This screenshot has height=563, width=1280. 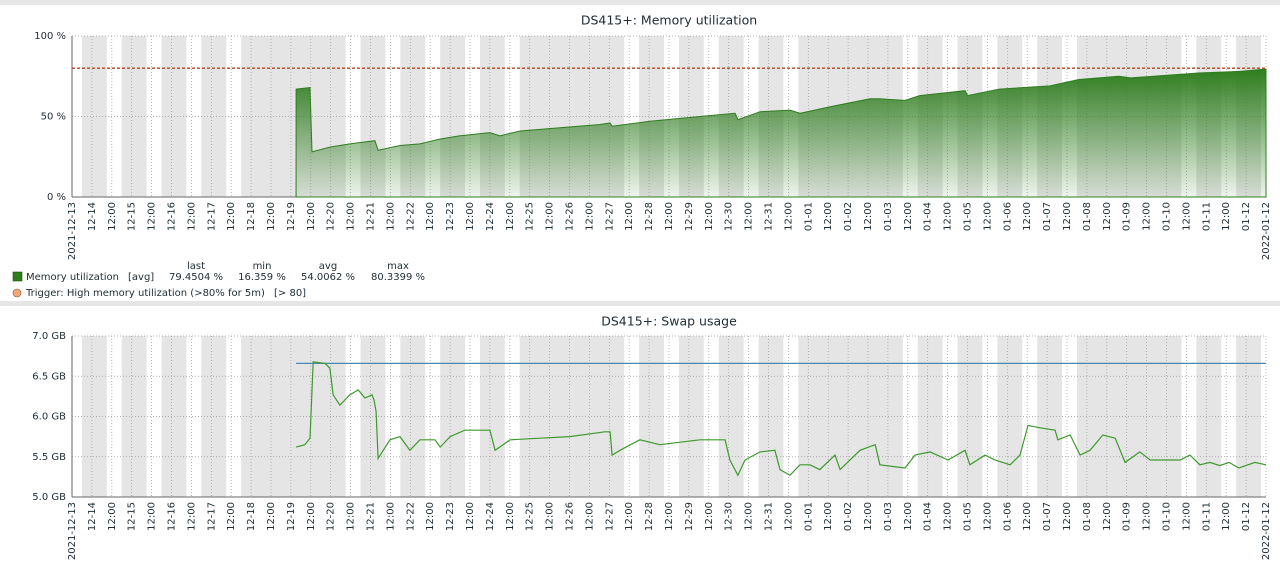 I want to click on x-tick-label: 2022-01-12, so click(x=1266, y=231).